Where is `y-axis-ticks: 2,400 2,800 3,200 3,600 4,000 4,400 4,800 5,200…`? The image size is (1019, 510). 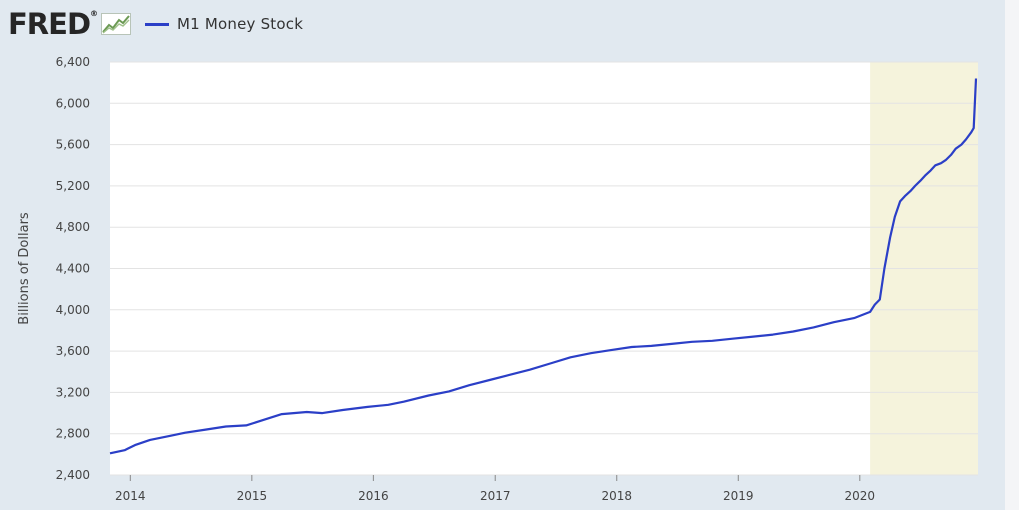 y-axis-ticks: 2,400 2,800 3,200 3,600 4,000 4,400 4,800 5,200… is located at coordinates (73, 268).